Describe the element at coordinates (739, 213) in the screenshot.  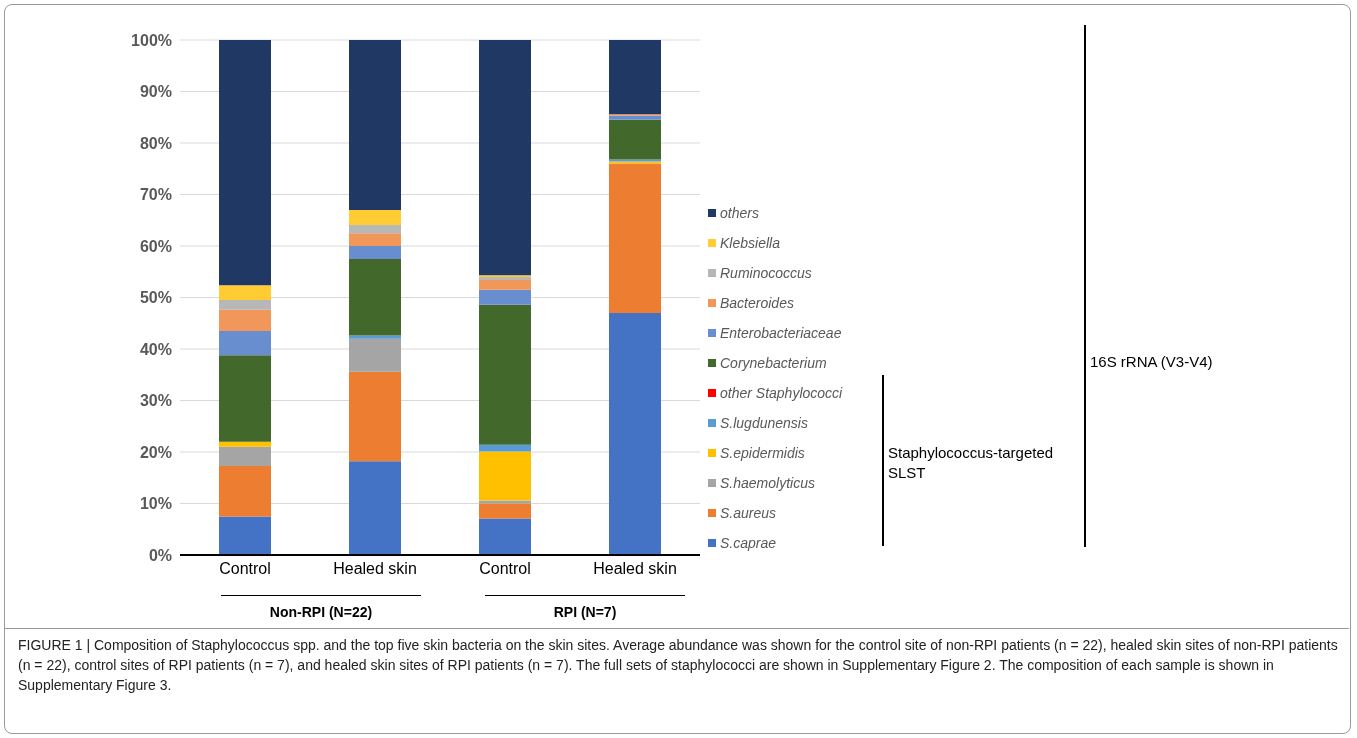
I see `legend-label: others` at that location.